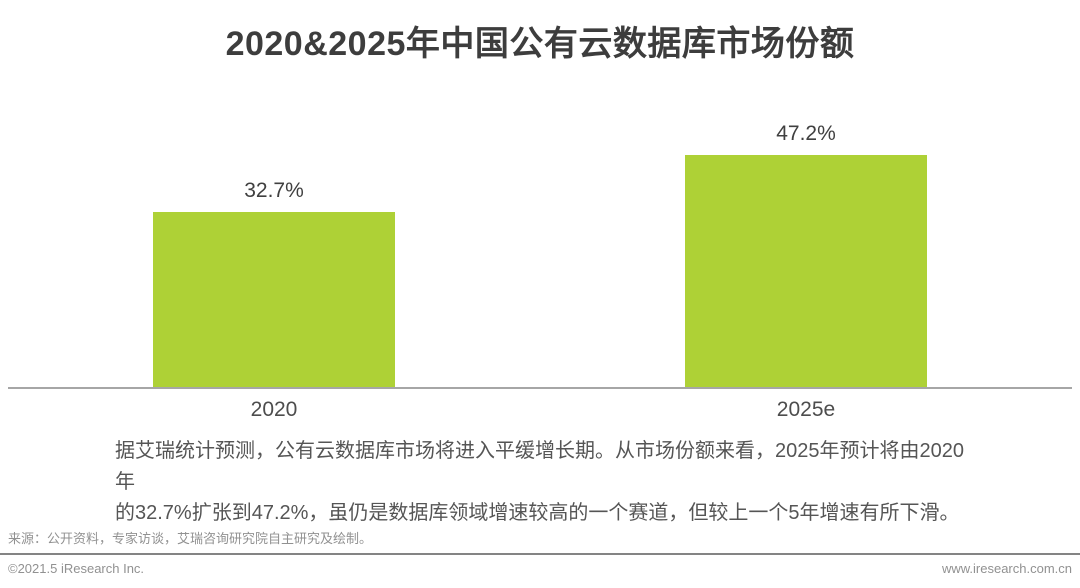  What do you see at coordinates (806, 409) in the screenshot?
I see `x-axis-label-2025e: 2025e` at bounding box center [806, 409].